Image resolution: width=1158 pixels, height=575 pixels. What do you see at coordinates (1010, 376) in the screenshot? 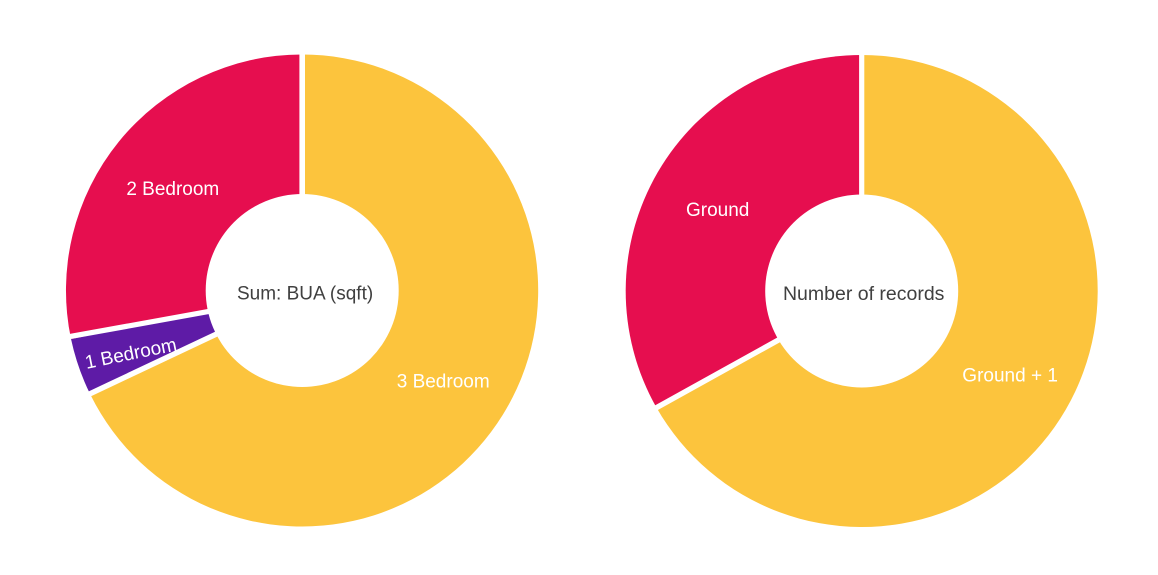
I see `svg-text: Ground + 1` at bounding box center [1010, 376].